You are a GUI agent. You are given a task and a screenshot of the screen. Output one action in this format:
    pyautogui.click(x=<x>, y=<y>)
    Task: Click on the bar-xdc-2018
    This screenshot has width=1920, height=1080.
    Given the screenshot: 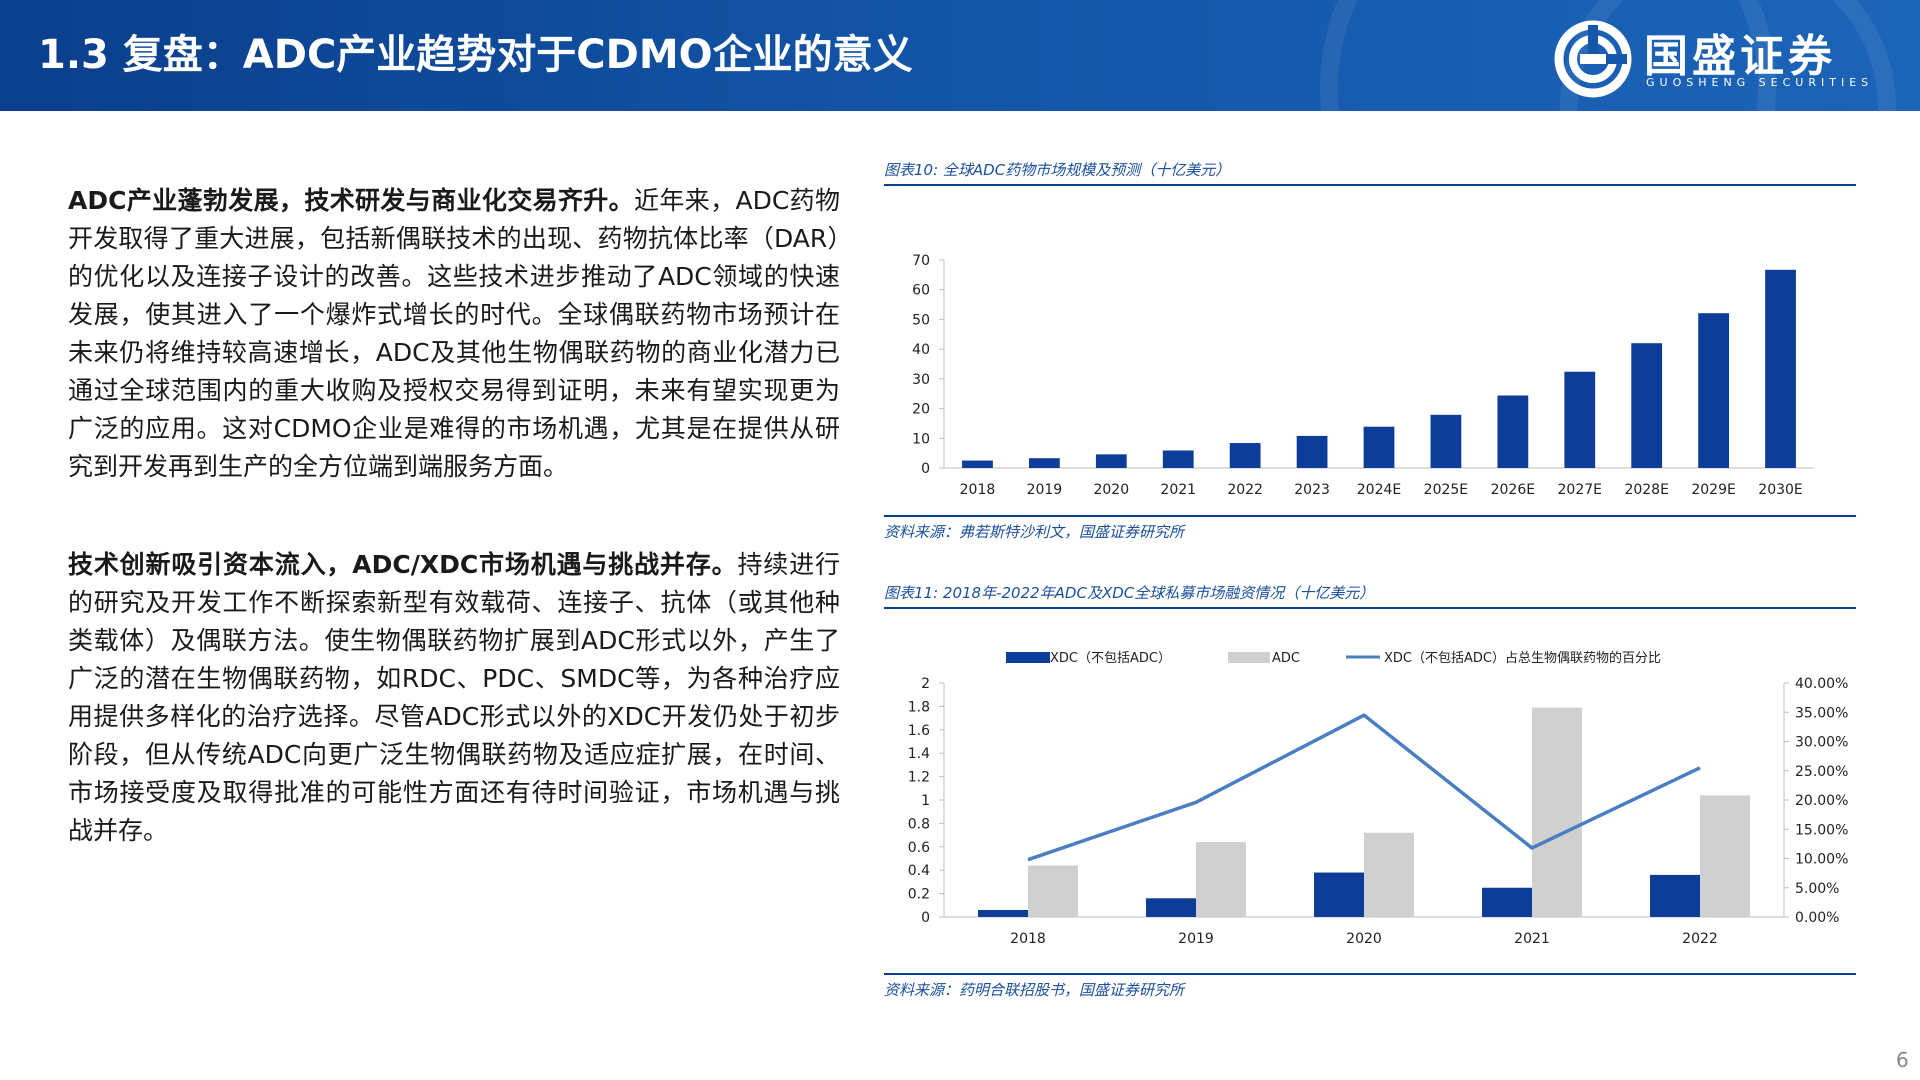 What is the action you would take?
    pyautogui.click(x=1003, y=913)
    